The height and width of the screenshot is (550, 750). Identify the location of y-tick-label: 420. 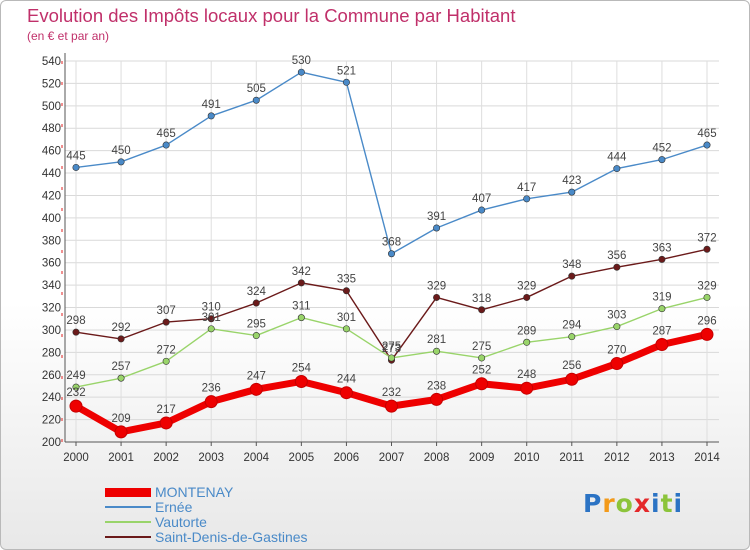
(51, 196).